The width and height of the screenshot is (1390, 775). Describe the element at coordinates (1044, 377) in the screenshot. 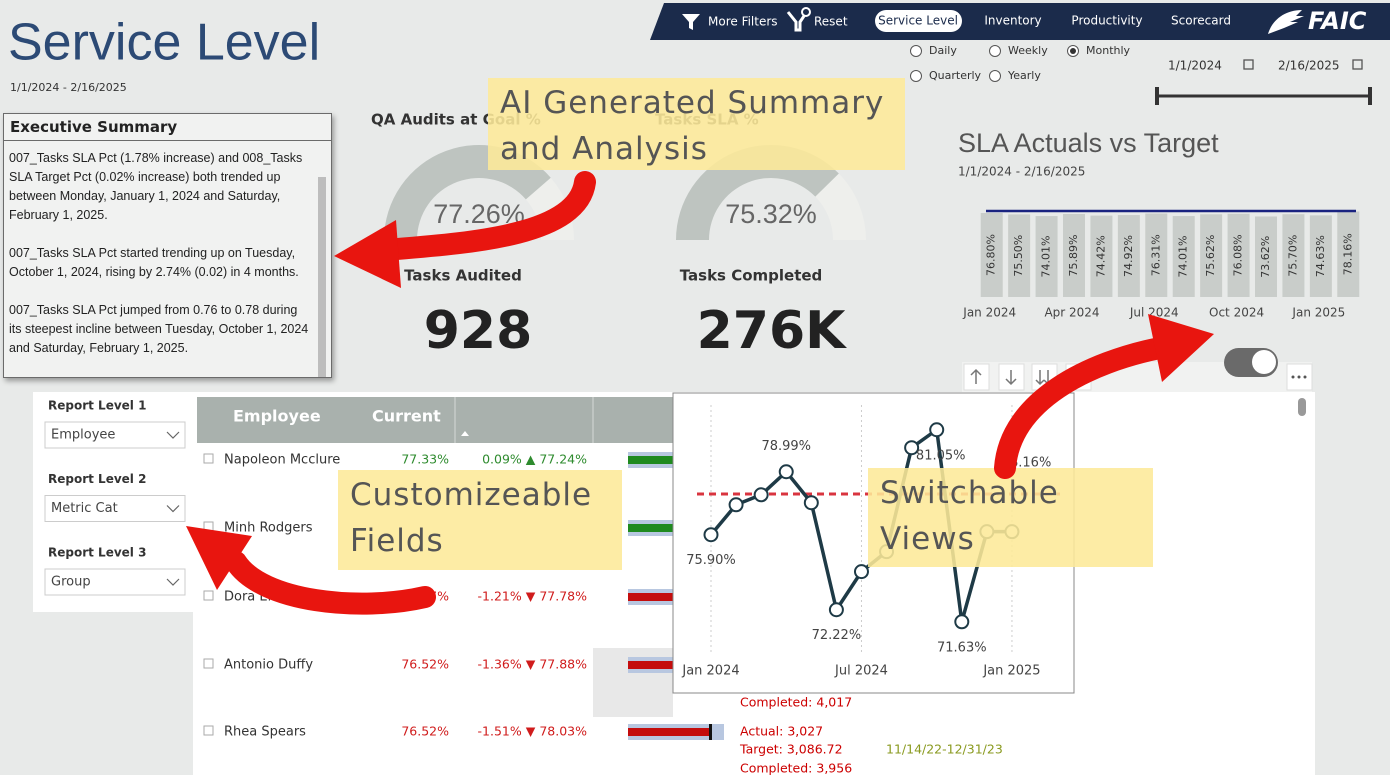

I see `toolbar-button` at that location.